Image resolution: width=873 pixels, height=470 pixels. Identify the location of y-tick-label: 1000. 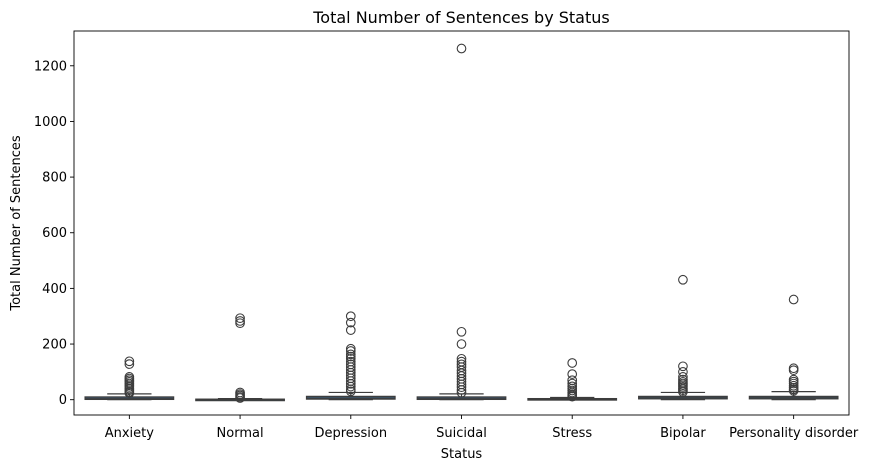
(50, 122).